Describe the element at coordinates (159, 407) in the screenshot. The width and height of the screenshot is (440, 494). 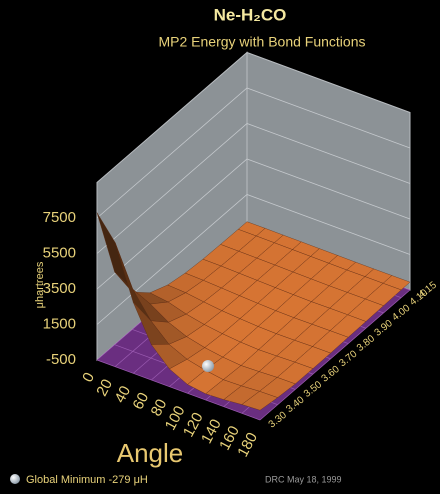
I see `x-tick-label: 80` at that location.